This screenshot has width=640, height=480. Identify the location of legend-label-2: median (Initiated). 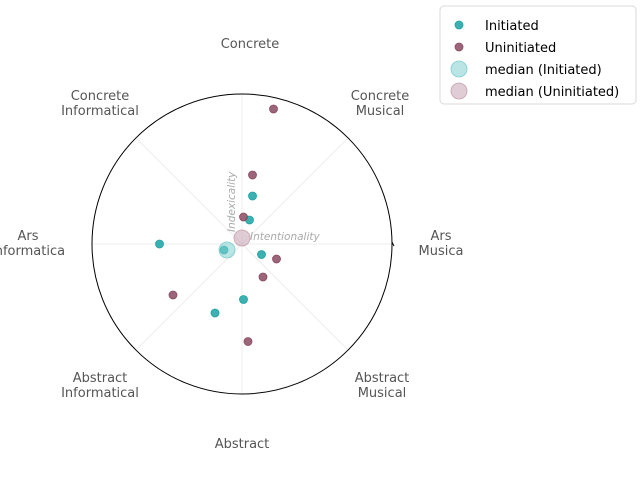
(543, 70).